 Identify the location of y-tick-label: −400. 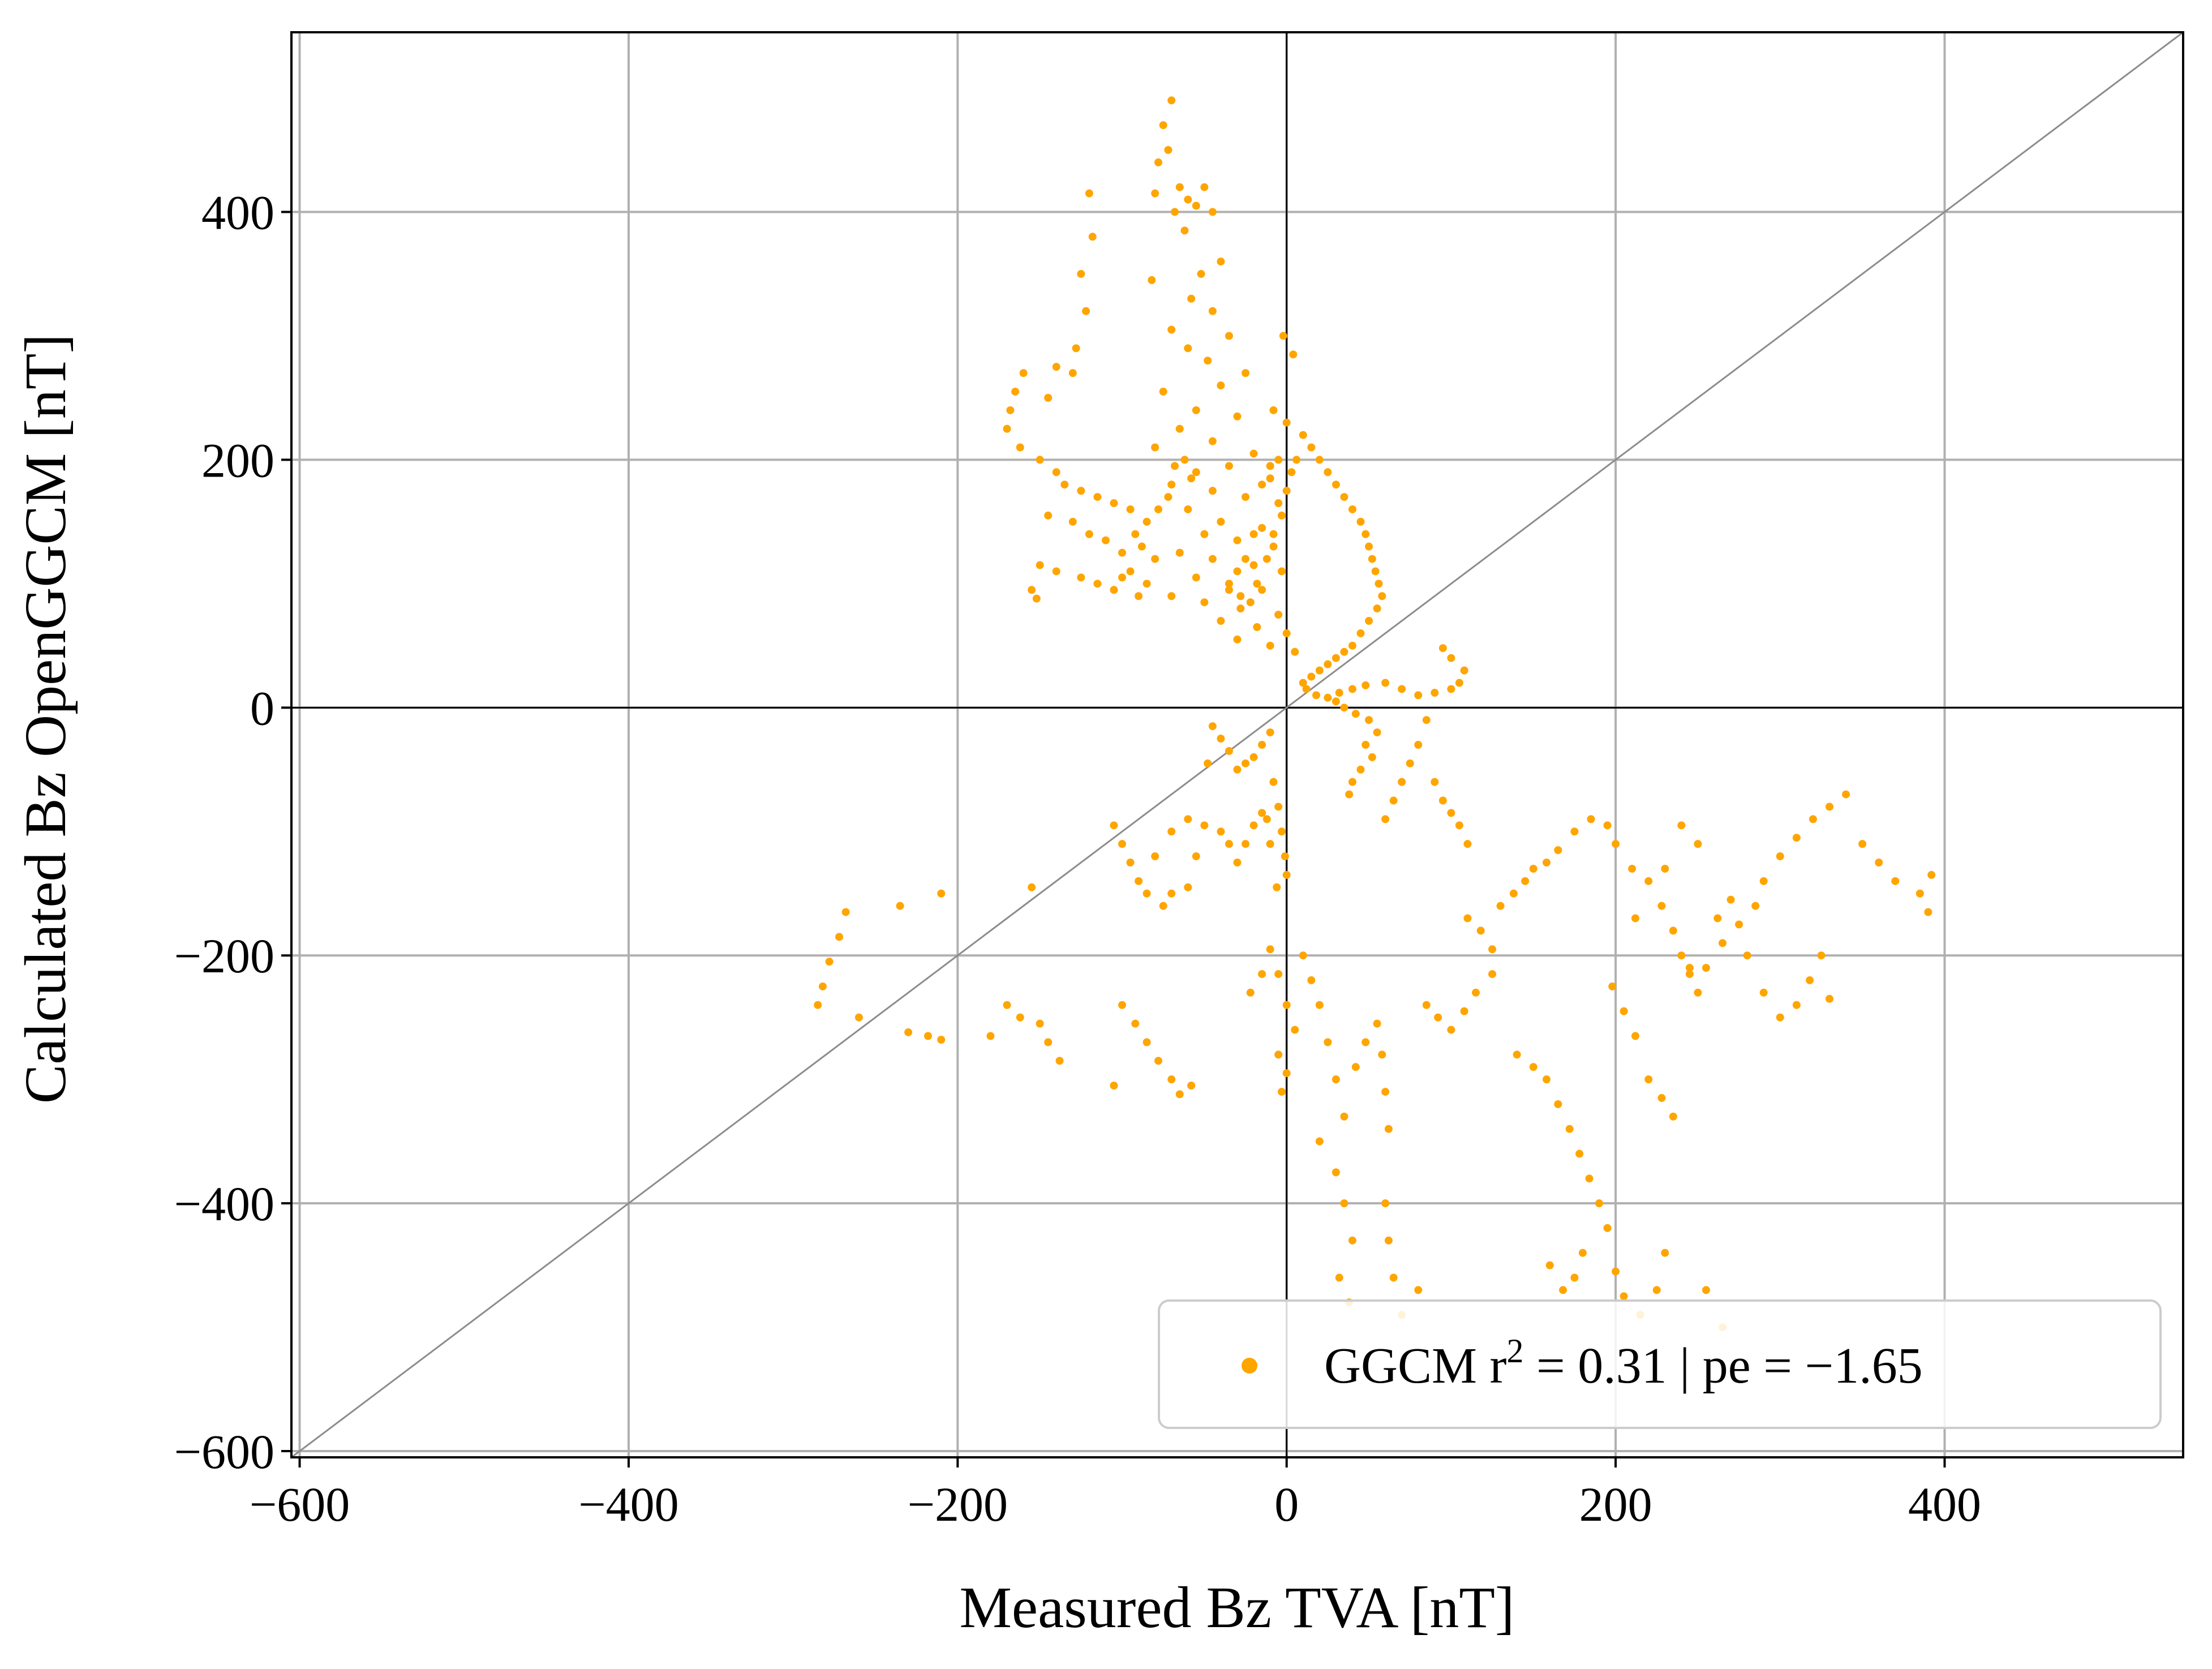
(224, 1204).